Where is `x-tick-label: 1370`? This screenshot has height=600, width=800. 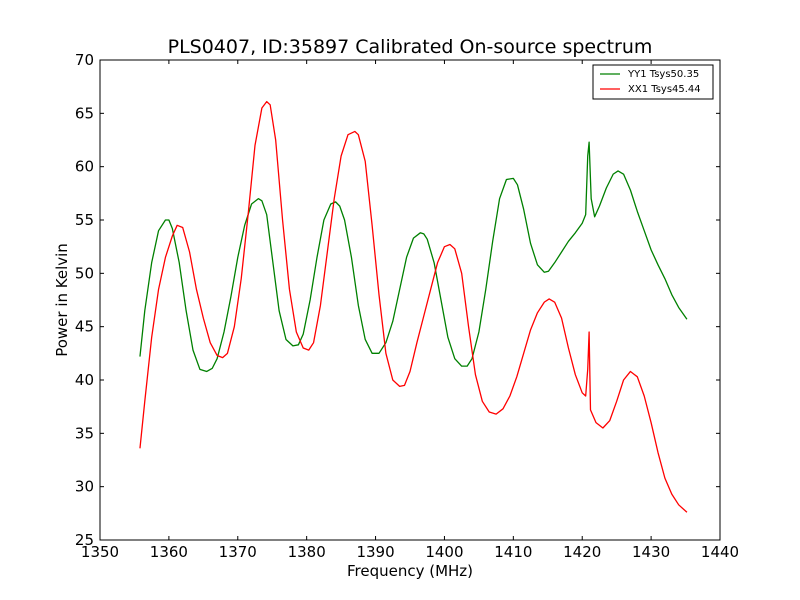
x-tick-label: 1370 is located at coordinates (238, 552).